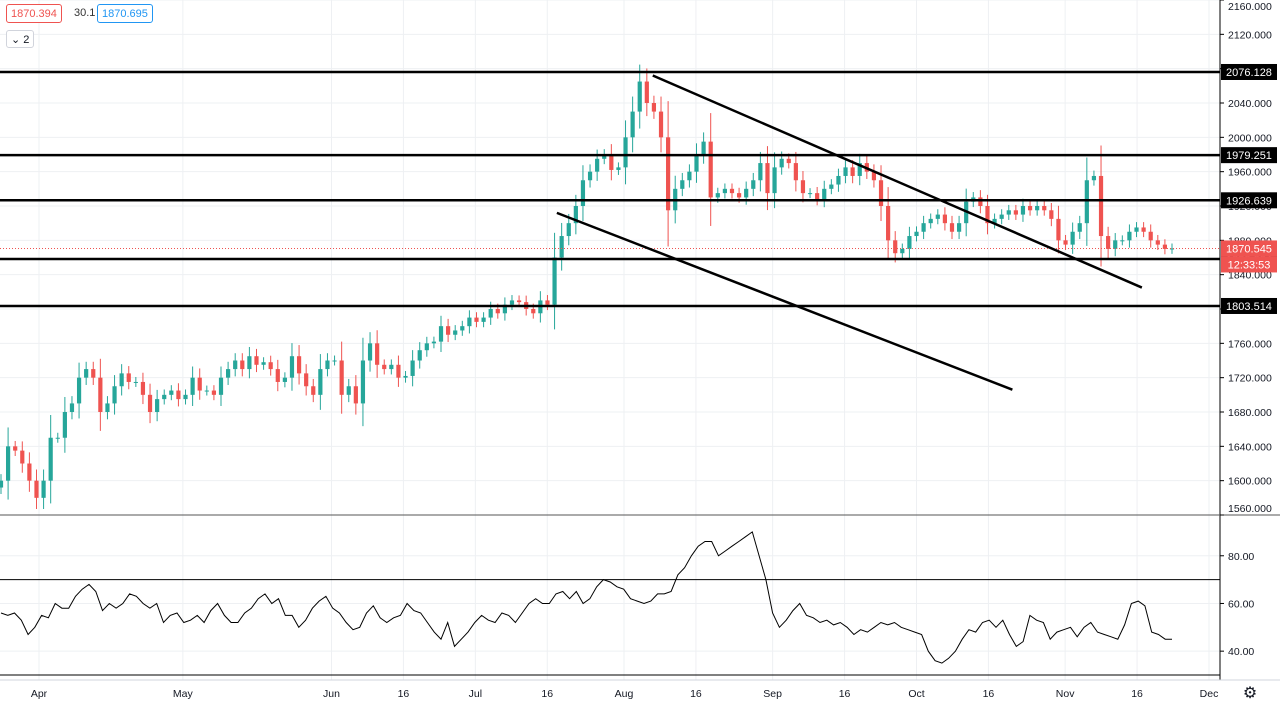  I want to click on level-label: 1926.639, so click(1249, 200).